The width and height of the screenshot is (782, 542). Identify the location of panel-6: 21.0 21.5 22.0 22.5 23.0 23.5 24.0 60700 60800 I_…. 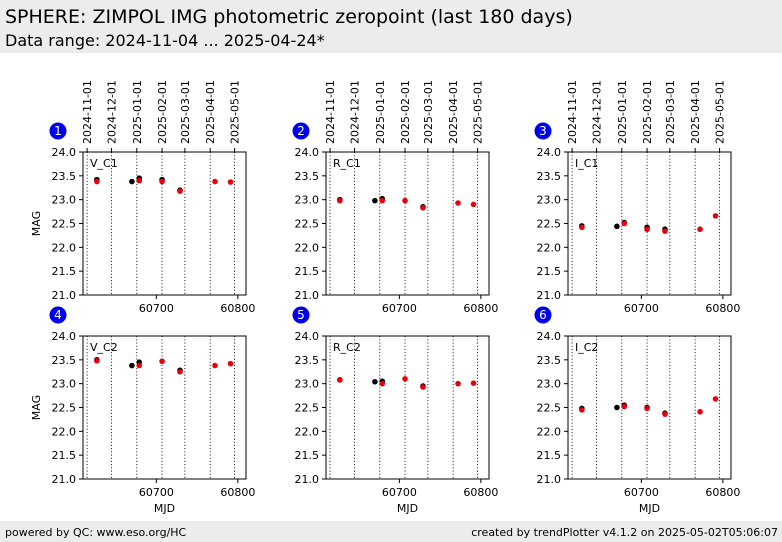
(637, 410).